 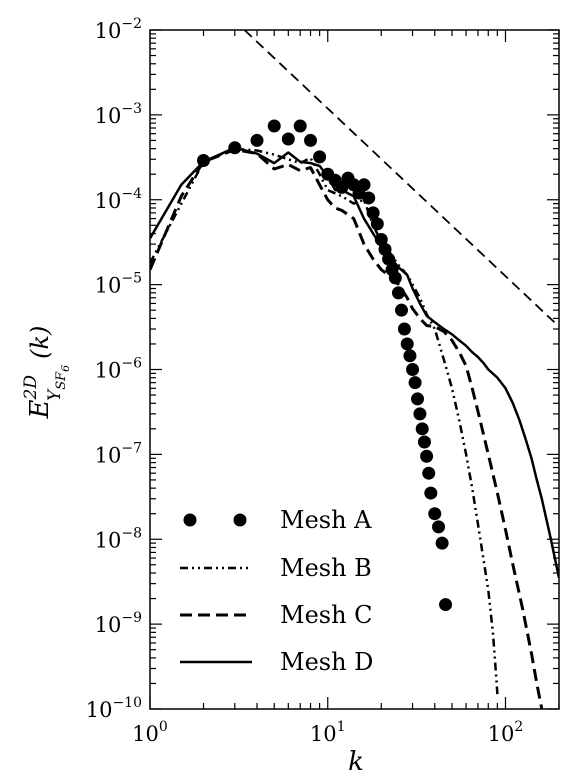 What do you see at coordinates (61, 380) in the screenshot?
I see `y-label-subsubscript: SF` at bounding box center [61, 380].